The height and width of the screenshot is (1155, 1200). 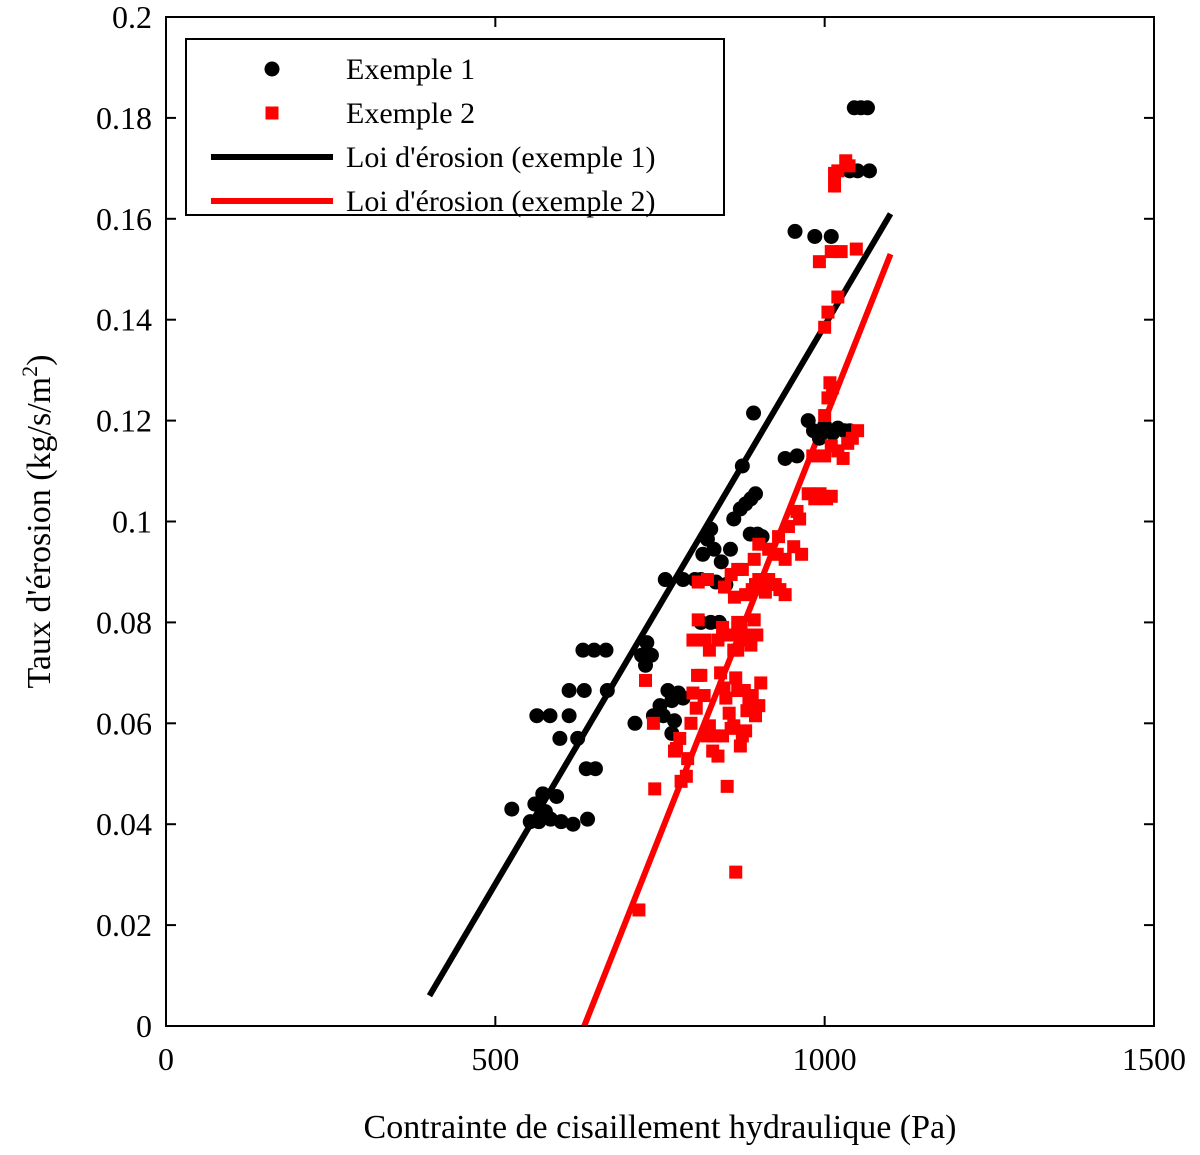 I want to click on y-tick-label: 0, so click(x=144, y=1026).